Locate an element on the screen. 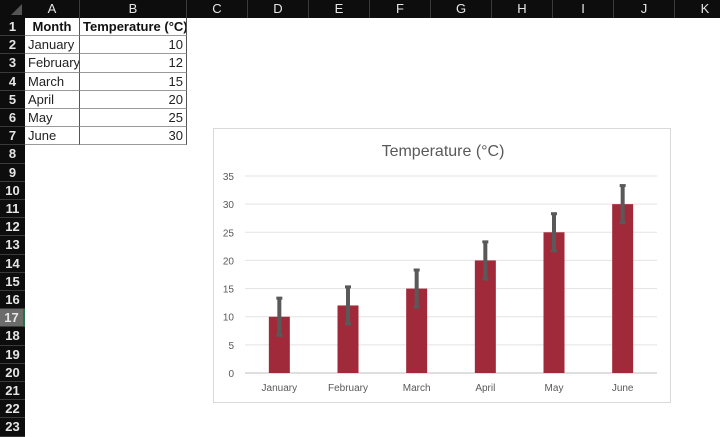  temperature-cell: 20 is located at coordinates (133, 99).